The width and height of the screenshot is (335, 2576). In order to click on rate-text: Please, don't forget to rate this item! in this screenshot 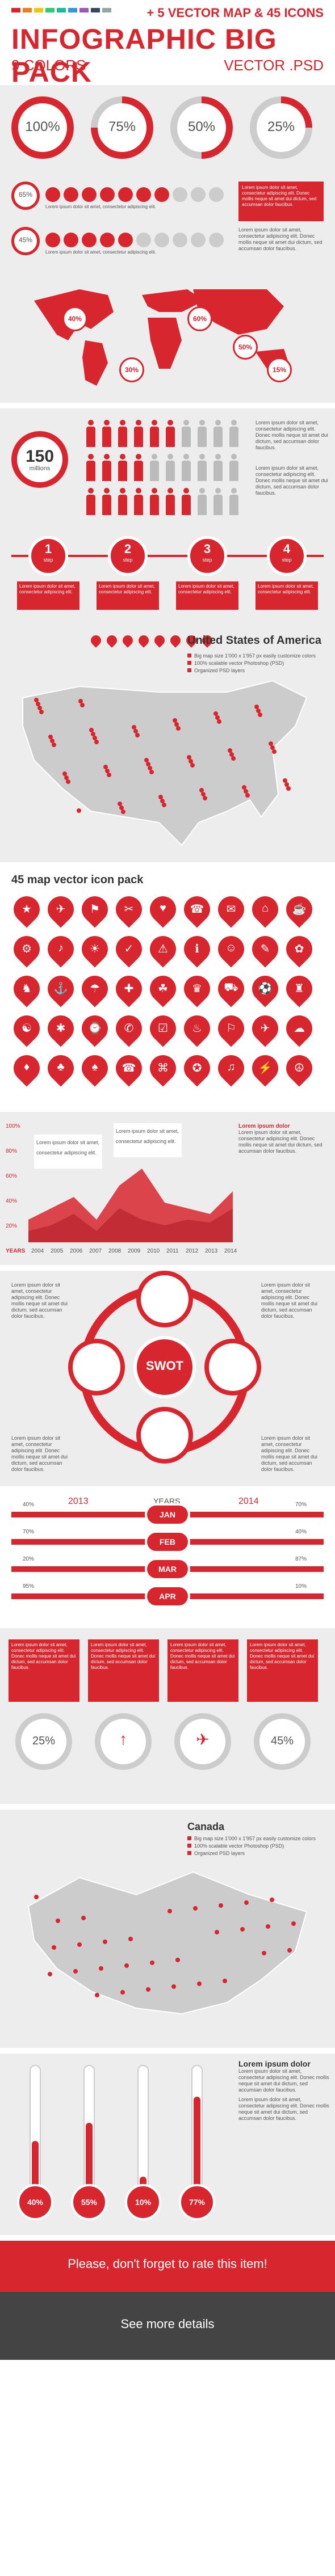, I will do `click(167, 2264)`.